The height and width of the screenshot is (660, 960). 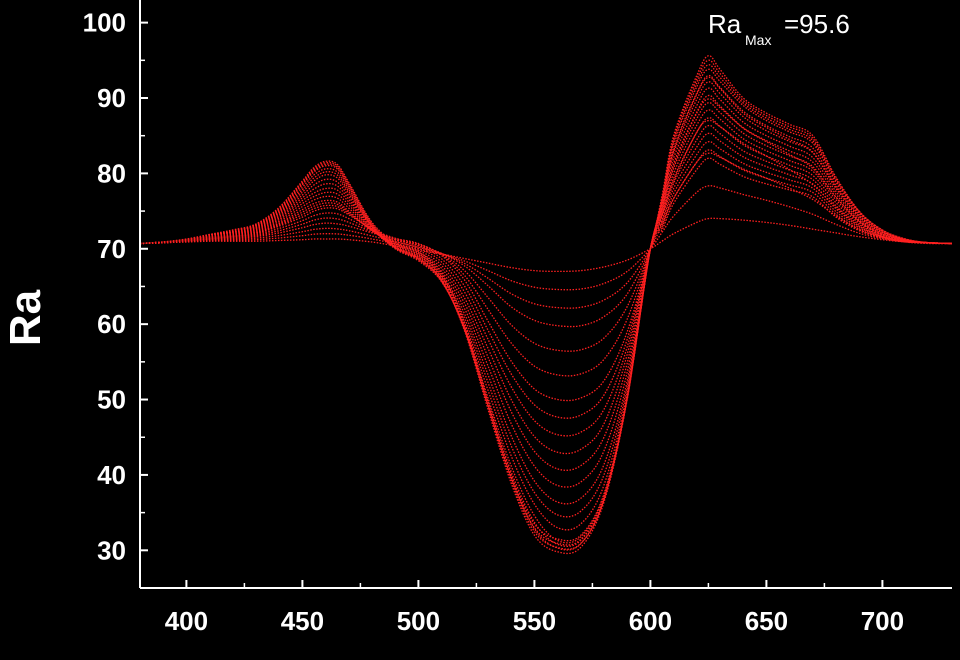 I want to click on y-tick-label: 70, so click(x=111, y=249).